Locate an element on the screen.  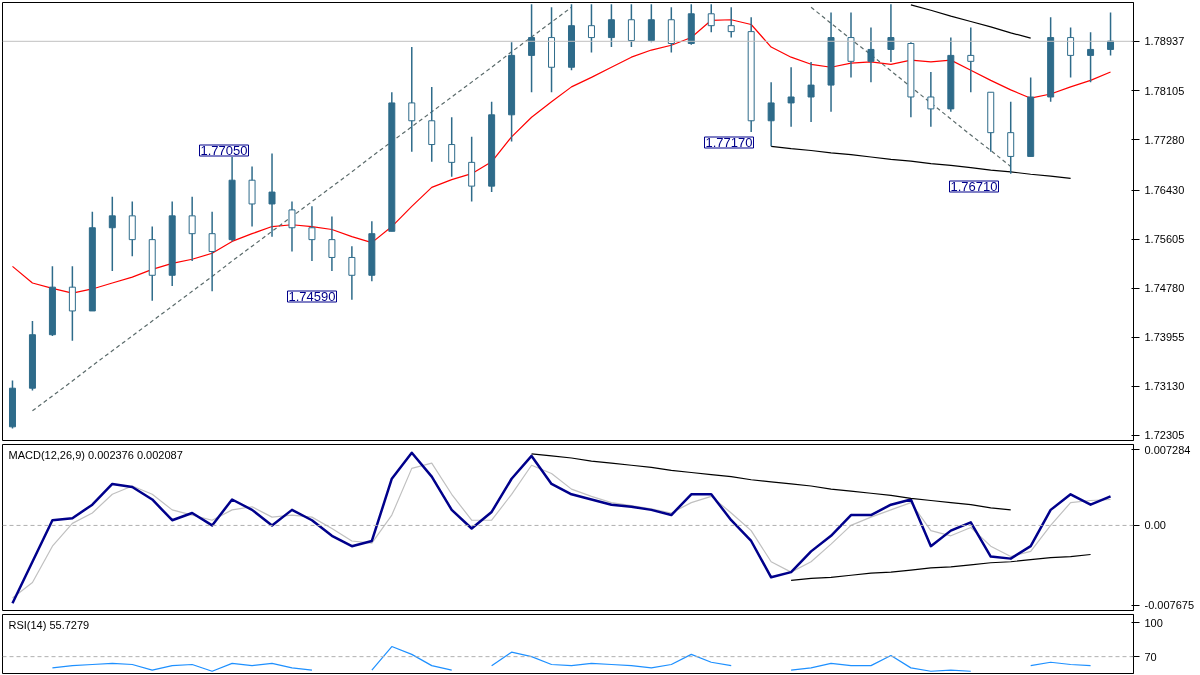
y-tick-label: 70 is located at coordinates (1150, 656).